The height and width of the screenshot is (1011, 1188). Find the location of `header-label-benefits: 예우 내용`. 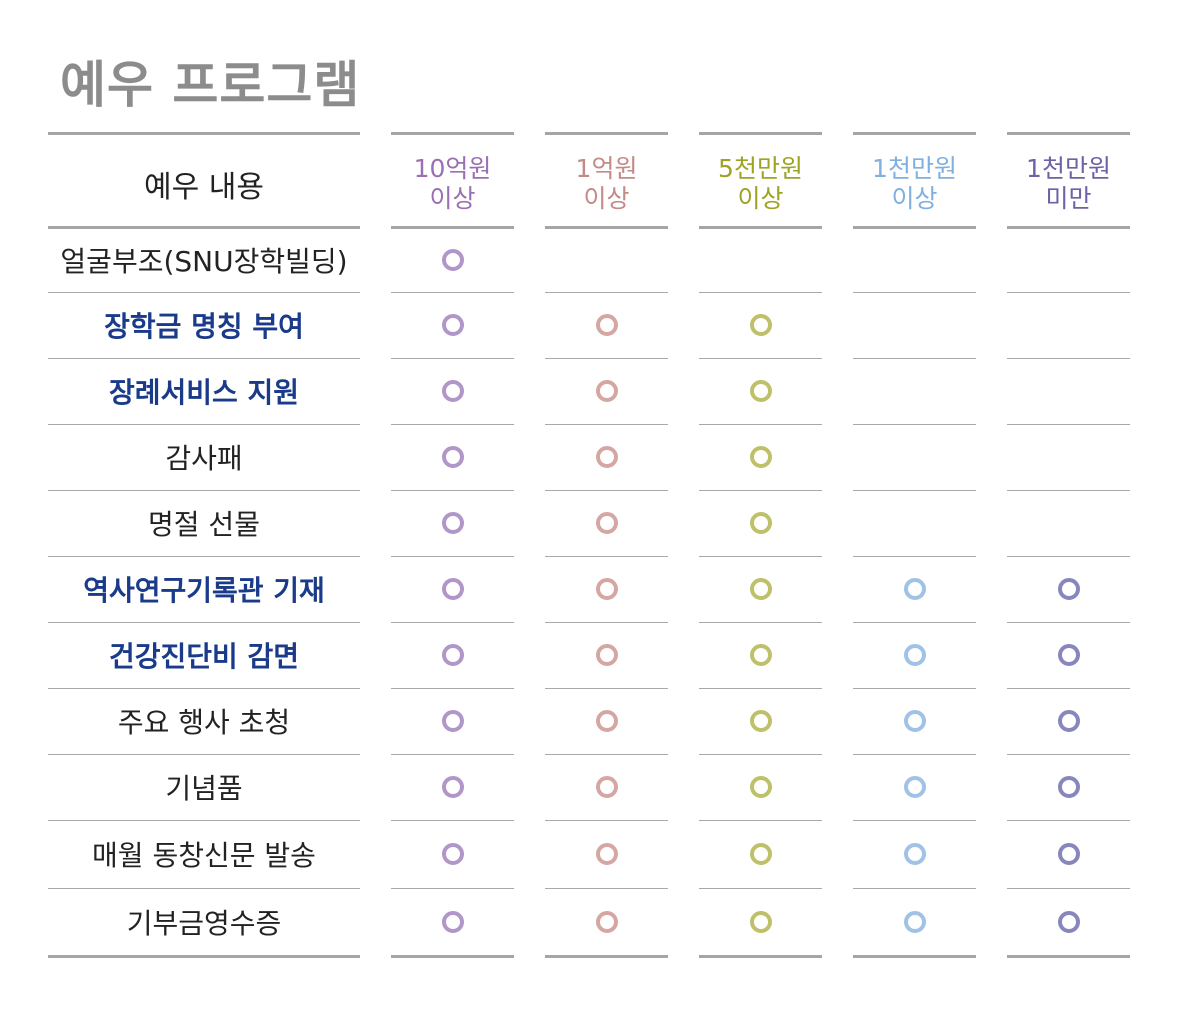

header-label-benefits: 예우 내용 is located at coordinates (204, 187).